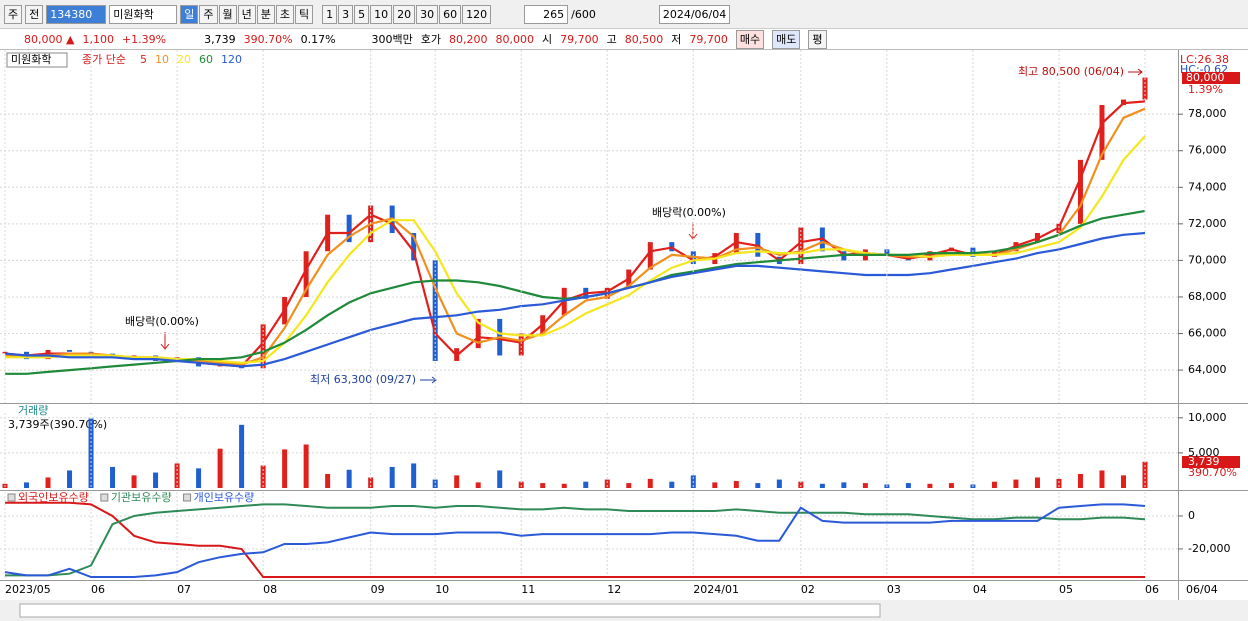 Image resolution: width=1248 pixels, height=621 pixels. What do you see at coordinates (786, 39) in the screenshot?
I see `sell: 매도` at bounding box center [786, 39].